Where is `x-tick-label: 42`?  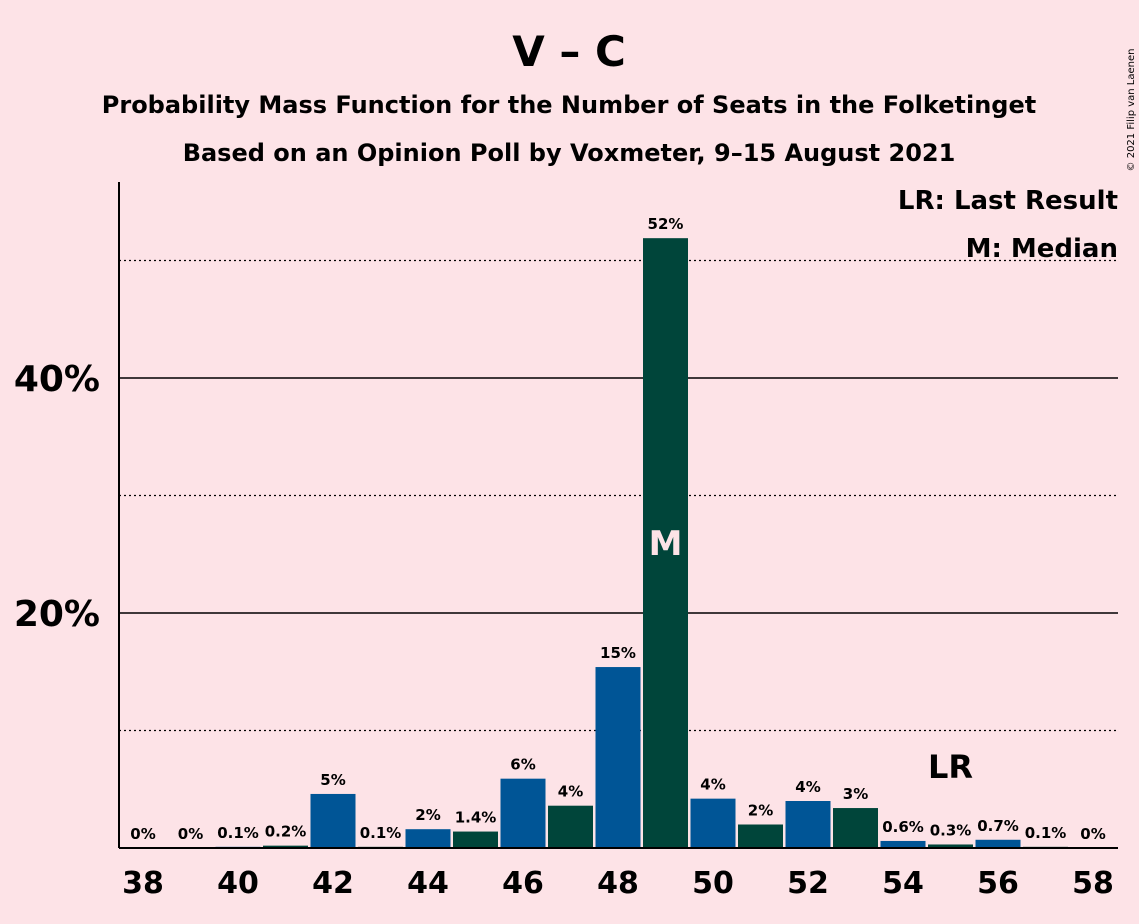 x-tick-label: 42 is located at coordinates (333, 883).